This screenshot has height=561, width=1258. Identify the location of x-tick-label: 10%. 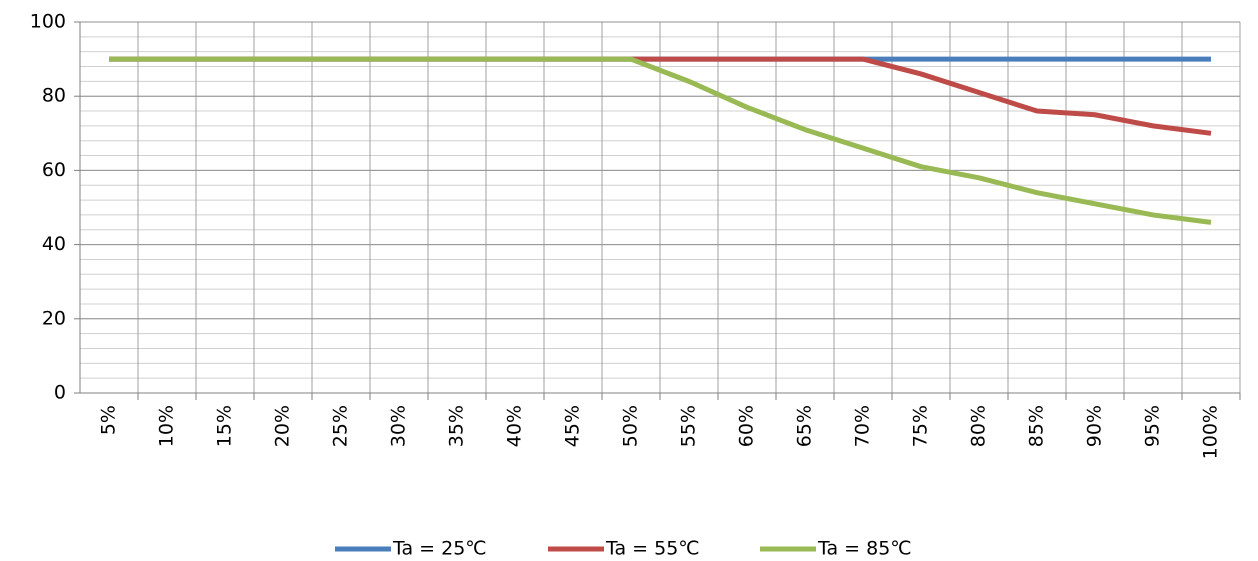
(167, 426).